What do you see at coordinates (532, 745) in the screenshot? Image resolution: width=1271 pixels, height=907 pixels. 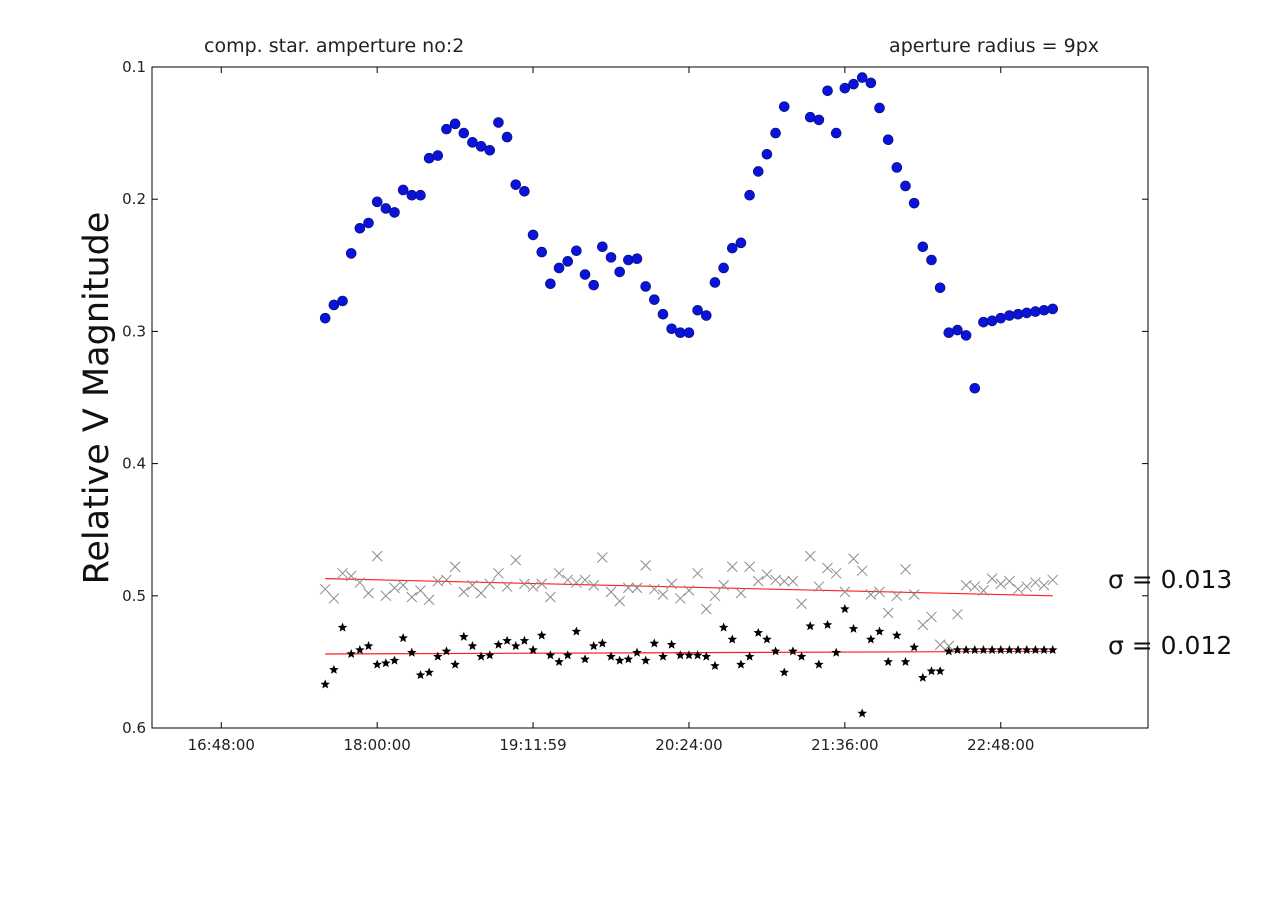 I see `x-tick-label: 19:11:59` at bounding box center [532, 745].